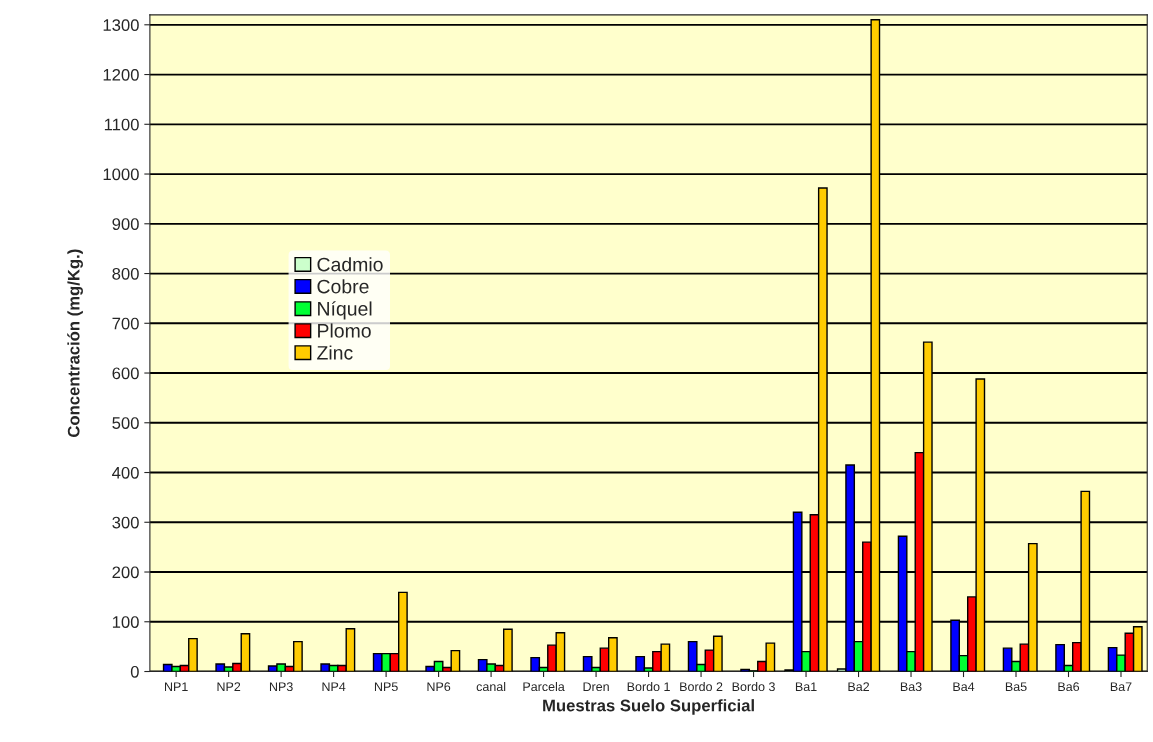 This screenshot has width=1153, height=742. What do you see at coordinates (1016, 687) in the screenshot?
I see `x-tick-label: Ba5` at bounding box center [1016, 687].